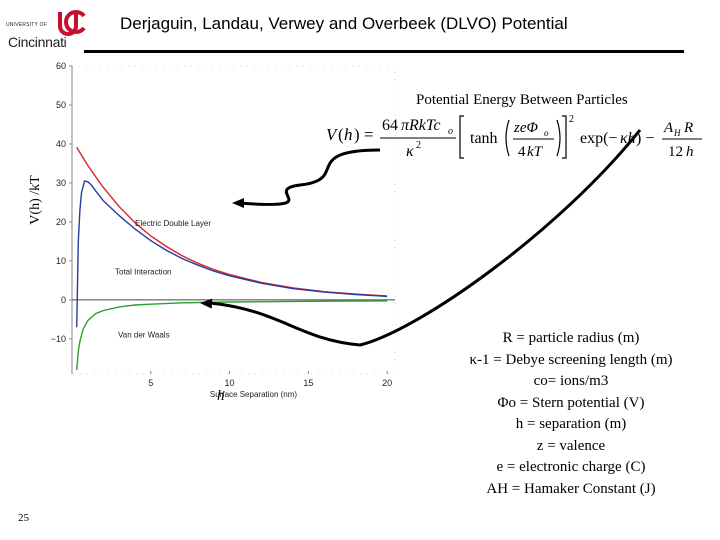  What do you see at coordinates (61, 66) in the screenshot?
I see `y-tick-label: 60` at bounding box center [61, 66].